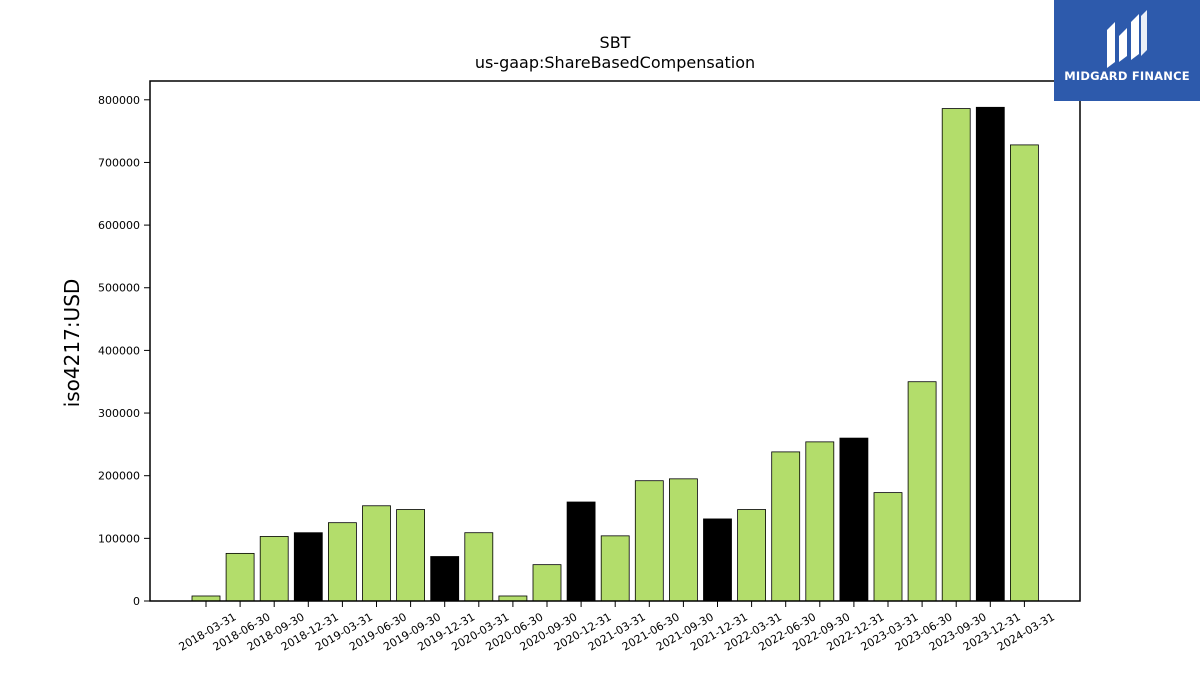  I want to click on y-tick-label: 800000, so click(119, 100).